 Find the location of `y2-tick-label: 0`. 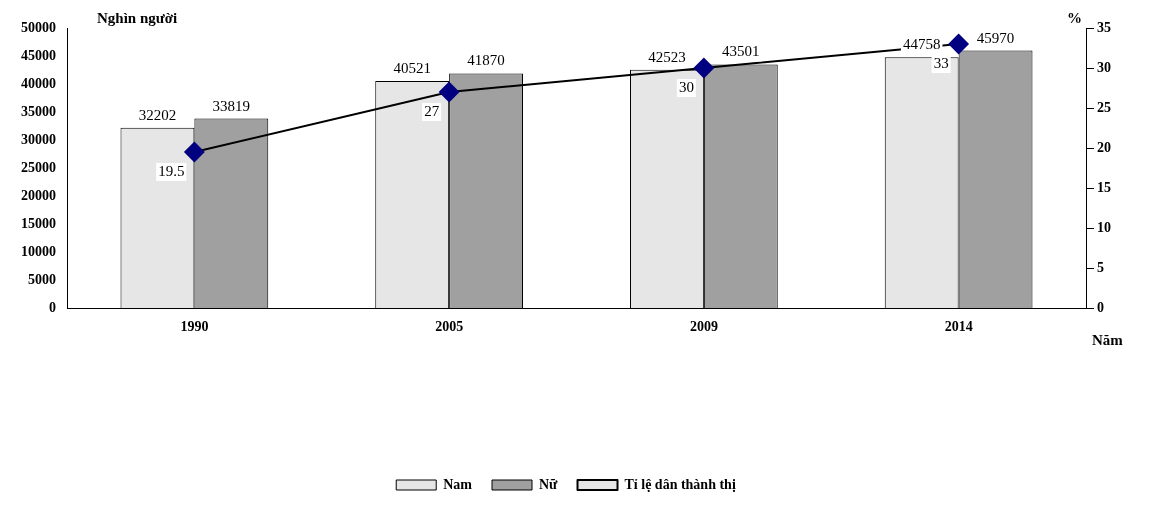

y2-tick-label: 0 is located at coordinates (1100, 307).